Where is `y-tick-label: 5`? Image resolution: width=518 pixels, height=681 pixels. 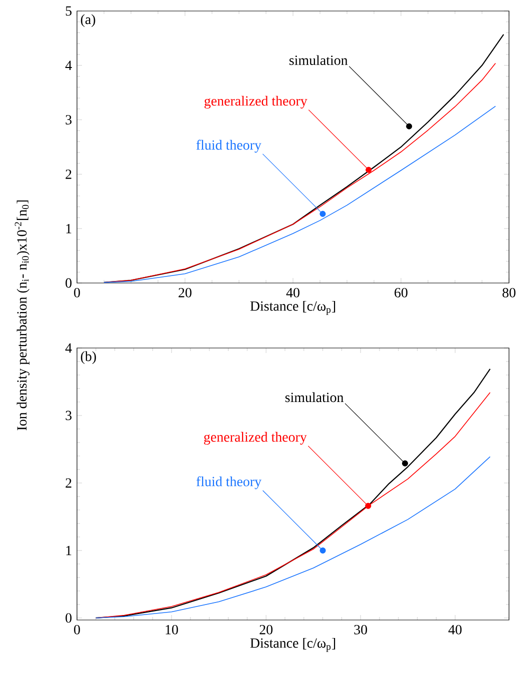 y-tick-label: 5 is located at coordinates (69, 11).